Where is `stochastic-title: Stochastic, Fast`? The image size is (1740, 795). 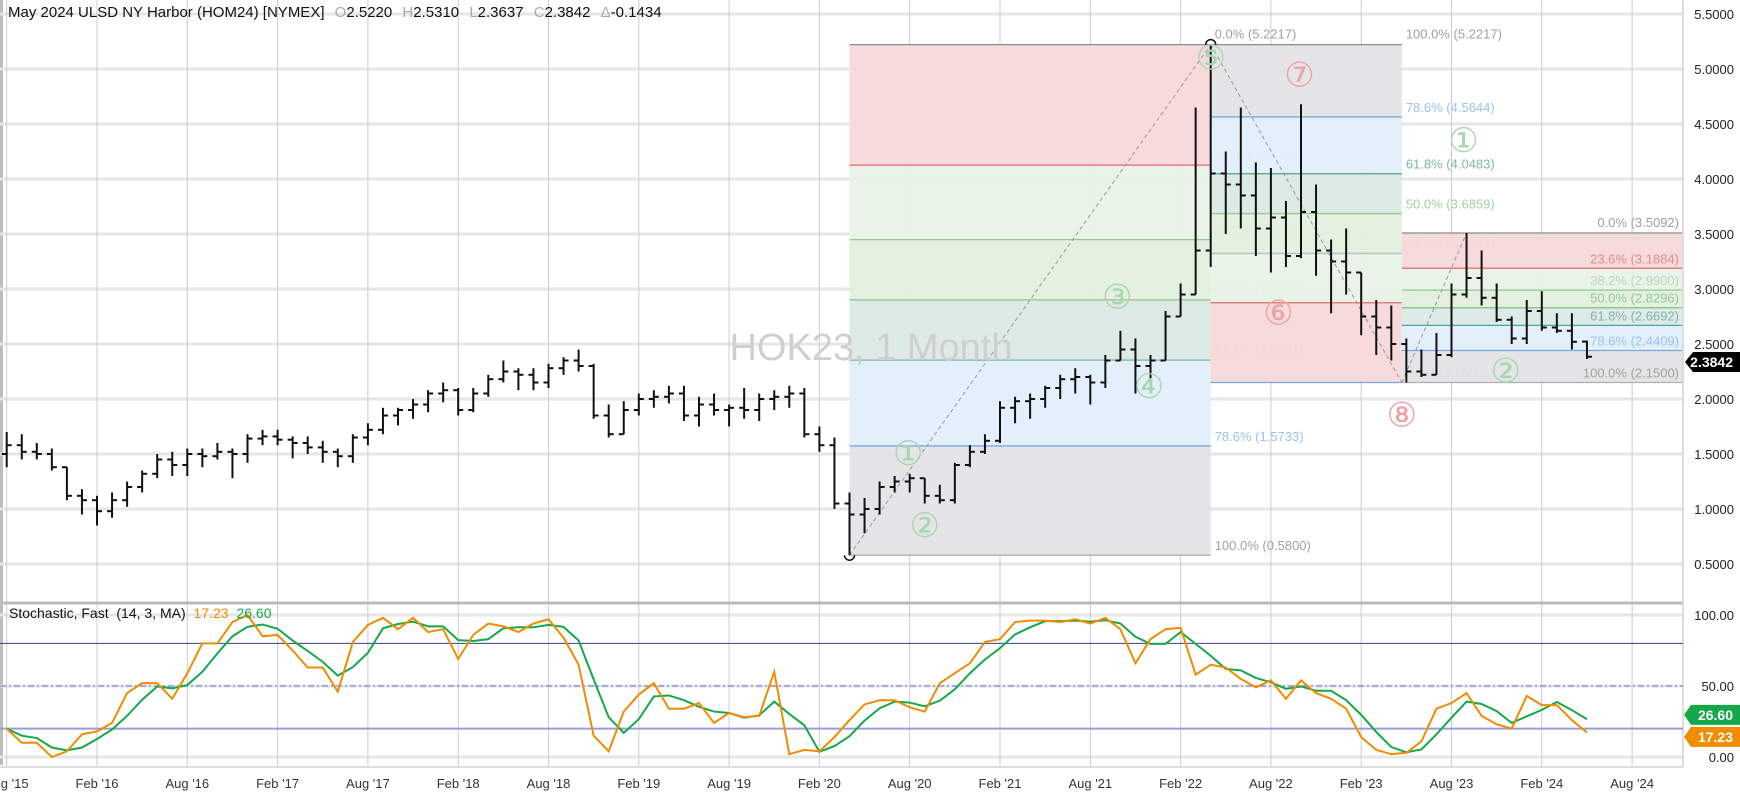
stochastic-title: Stochastic, Fast is located at coordinates (59, 613).